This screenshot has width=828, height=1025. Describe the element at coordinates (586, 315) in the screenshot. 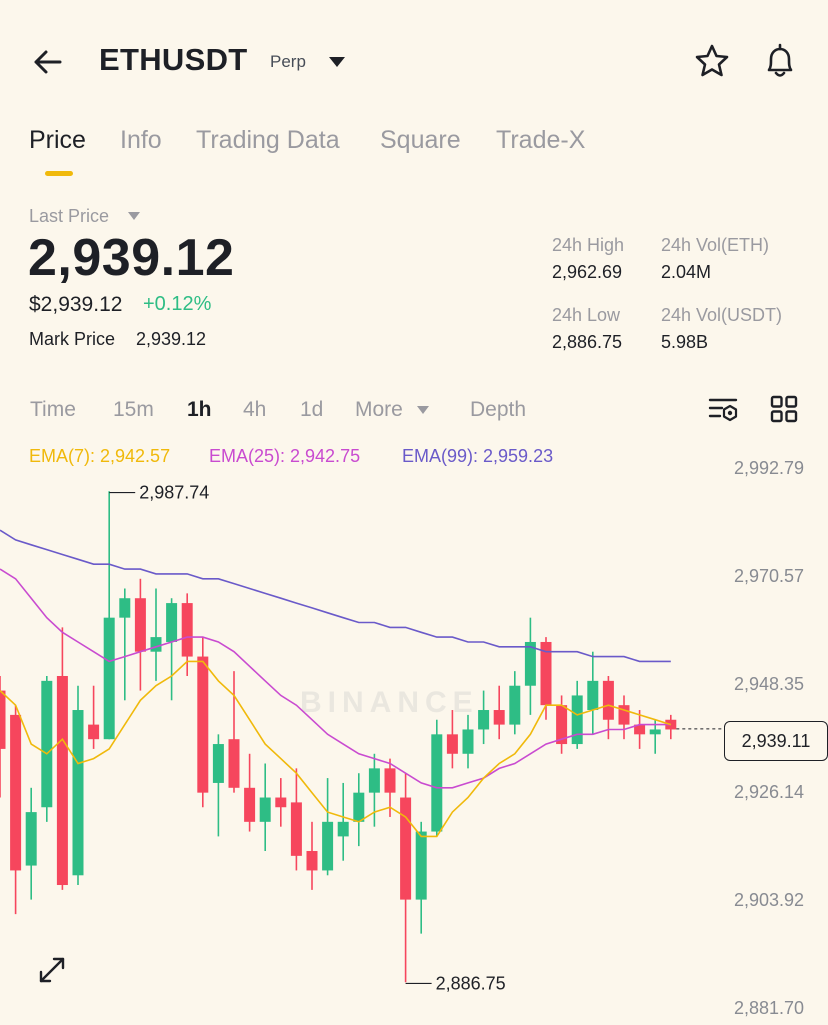

I see `stat-24h-low-label: 24h Low` at that location.